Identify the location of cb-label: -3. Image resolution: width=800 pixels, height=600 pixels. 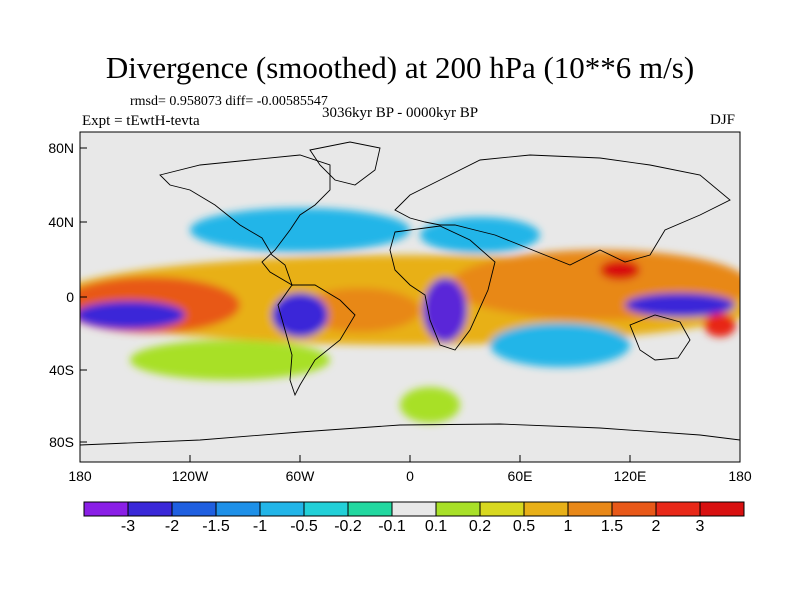
(128, 526).